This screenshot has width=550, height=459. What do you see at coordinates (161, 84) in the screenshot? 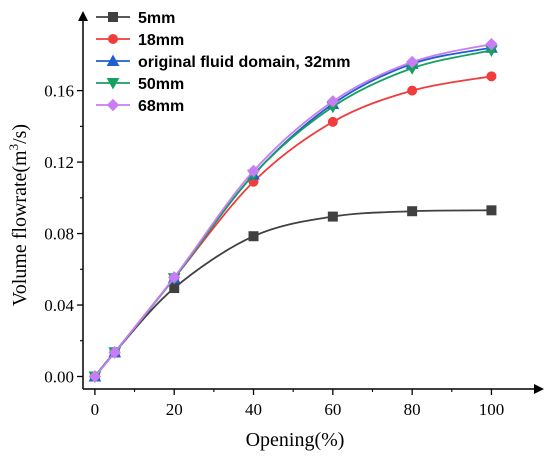
I see `legend-label: 50mm` at bounding box center [161, 84].